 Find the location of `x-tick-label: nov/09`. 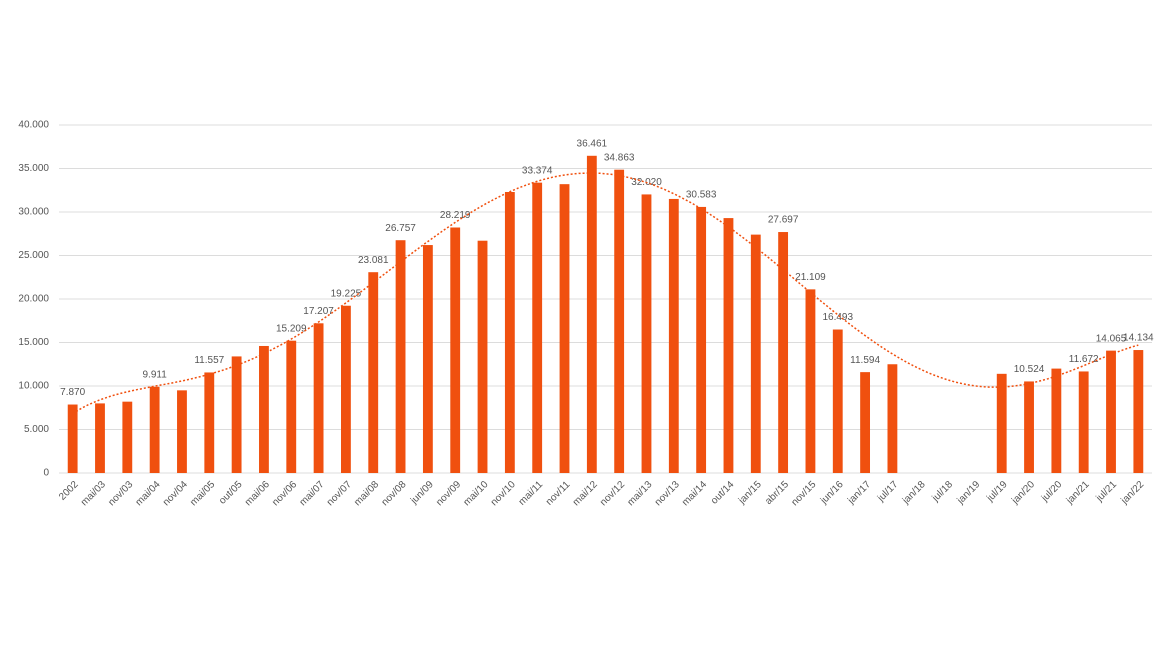

x-tick-label: nov/09 is located at coordinates (448, 493).